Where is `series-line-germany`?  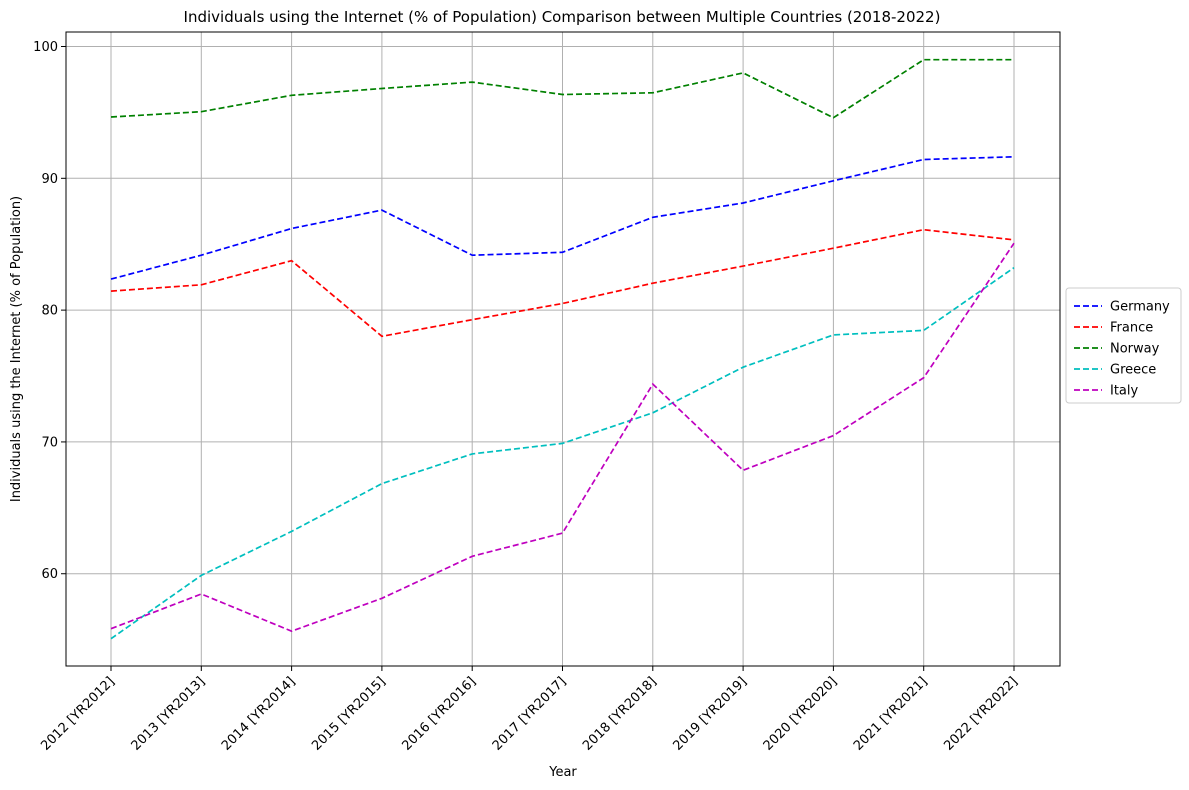
series-line-germany is located at coordinates (562, 217).